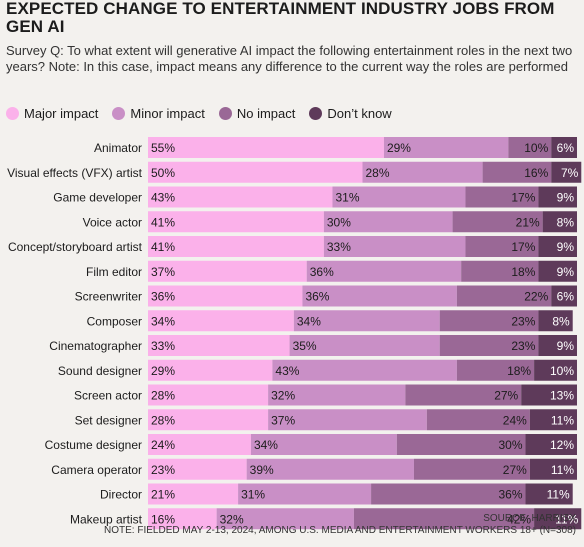  What do you see at coordinates (557, 197) in the screenshot?
I see `bar-segment-game-developer-don-t-know` at bounding box center [557, 197].